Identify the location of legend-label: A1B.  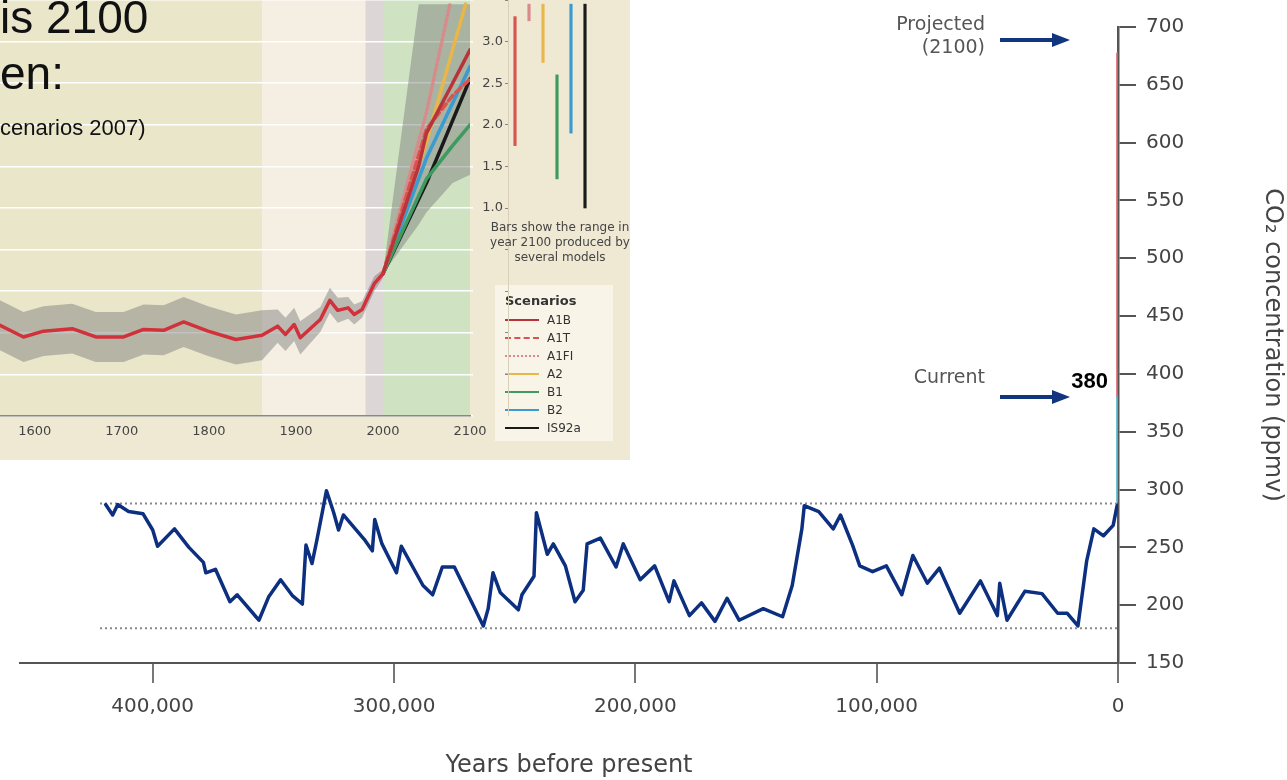
(559, 320).